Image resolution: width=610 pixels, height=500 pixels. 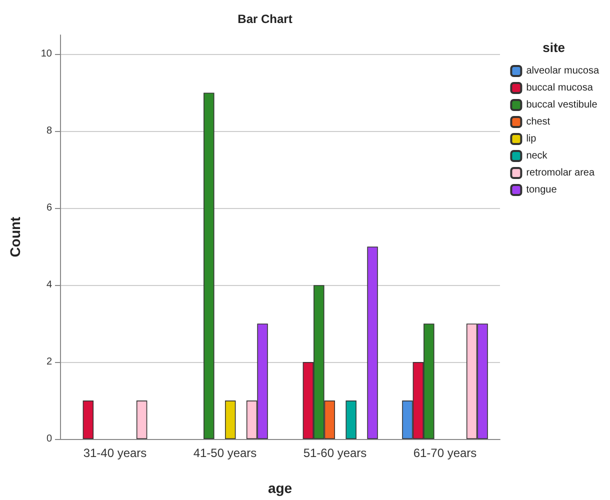 What do you see at coordinates (560, 88) in the screenshot?
I see `legend-label: buccal mucosa` at bounding box center [560, 88].